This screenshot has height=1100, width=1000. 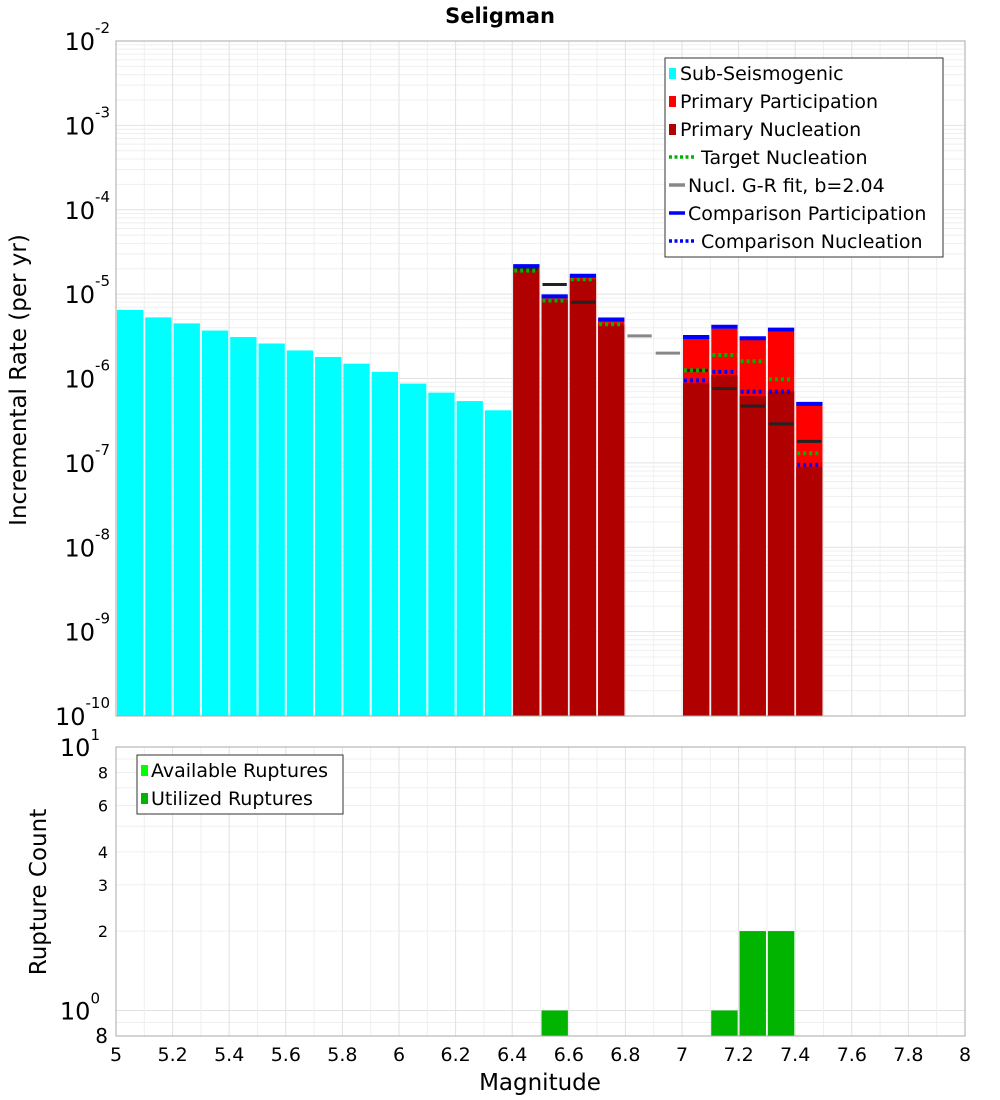 I want to click on bottom-y-major-label: 100, so click(x=80, y=1007).